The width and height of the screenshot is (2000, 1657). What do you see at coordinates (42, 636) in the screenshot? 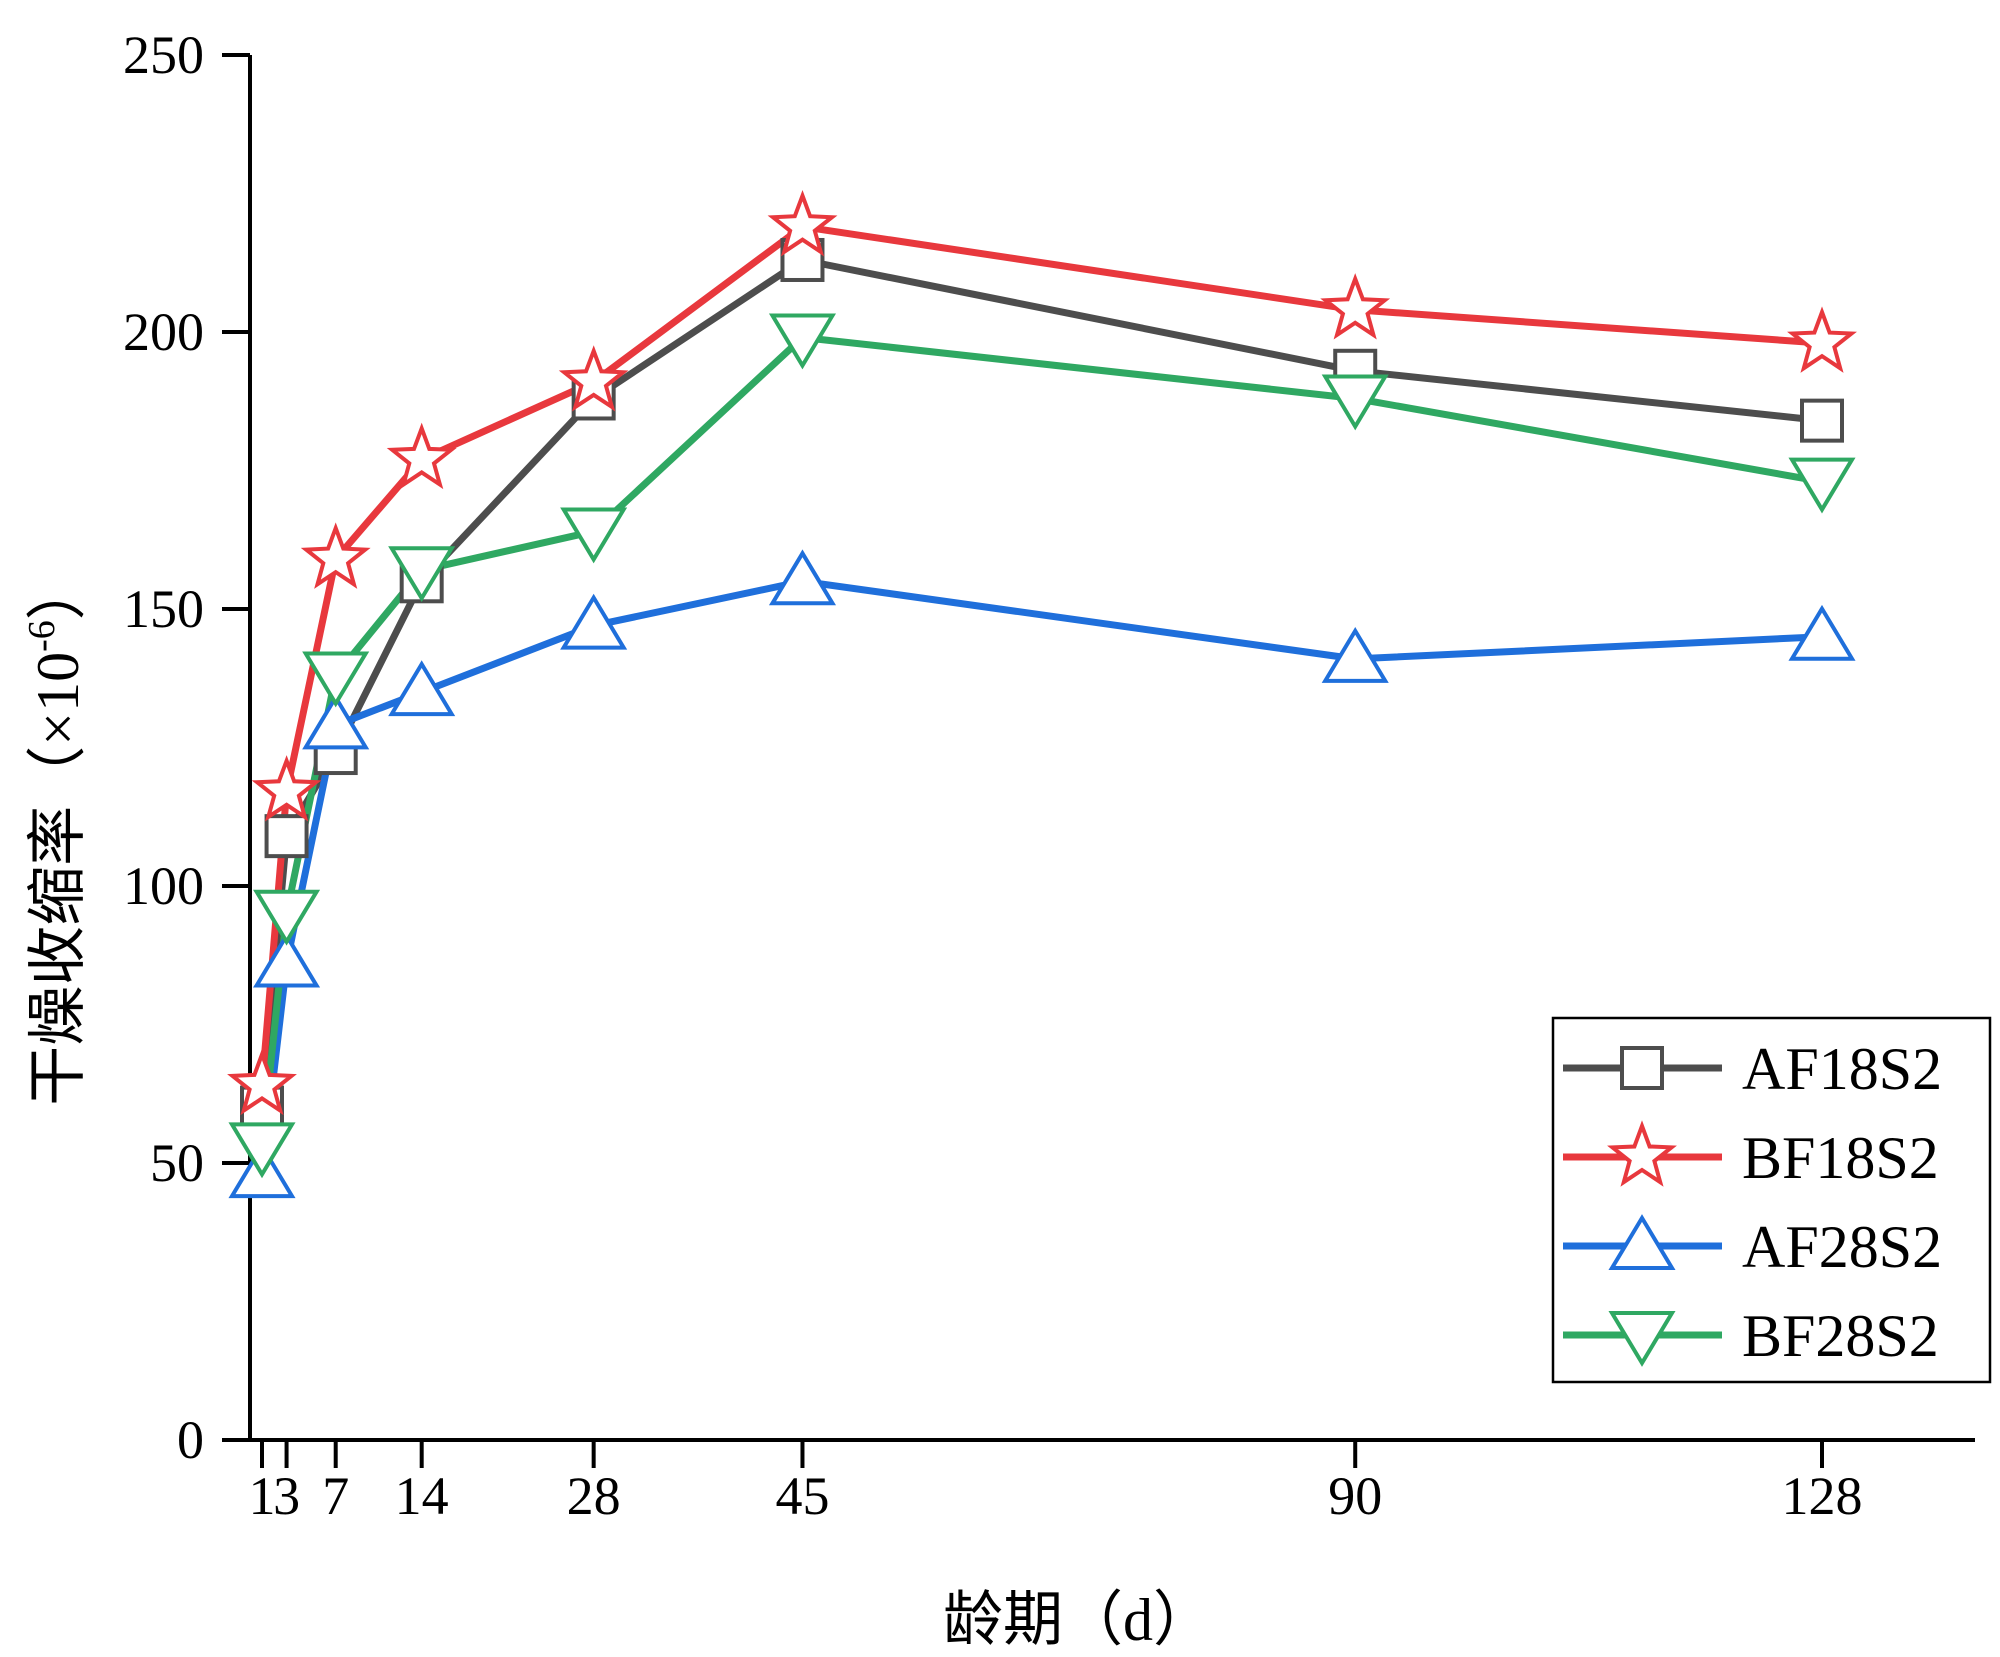
I see `y-axis-title-exponent: -6` at bounding box center [42, 636].